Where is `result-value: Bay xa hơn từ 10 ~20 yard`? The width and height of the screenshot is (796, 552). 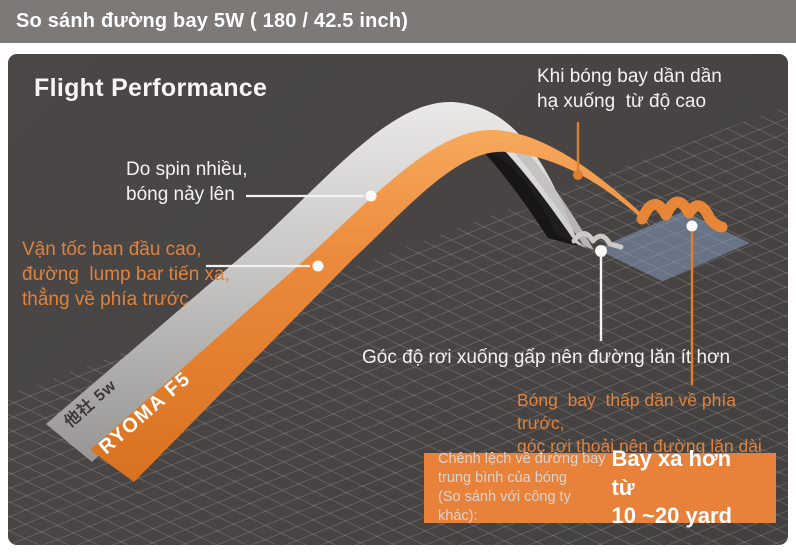
result-value: Bay xa hơn từ 10 ~20 yard is located at coordinates (686, 488).